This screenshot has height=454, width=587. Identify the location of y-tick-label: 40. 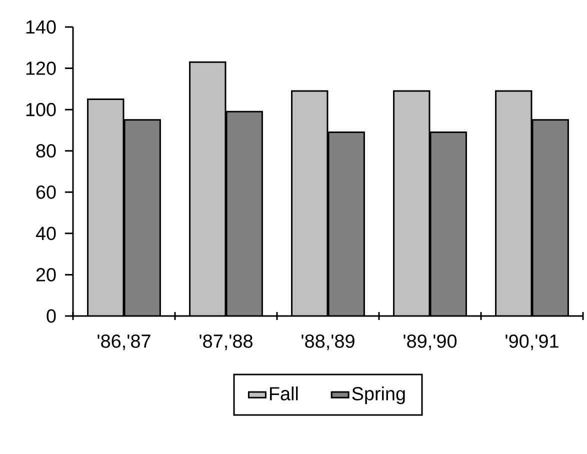
(46, 233).